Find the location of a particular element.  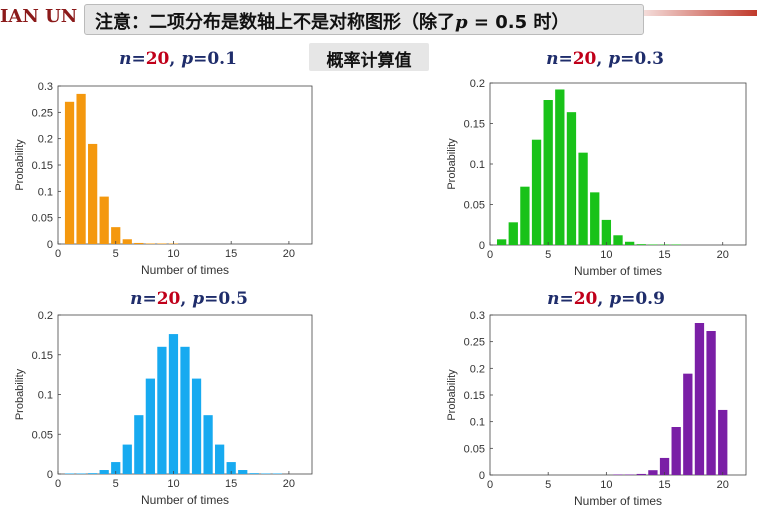

chart-title: n=20, p=0.3 is located at coordinates (605, 59).